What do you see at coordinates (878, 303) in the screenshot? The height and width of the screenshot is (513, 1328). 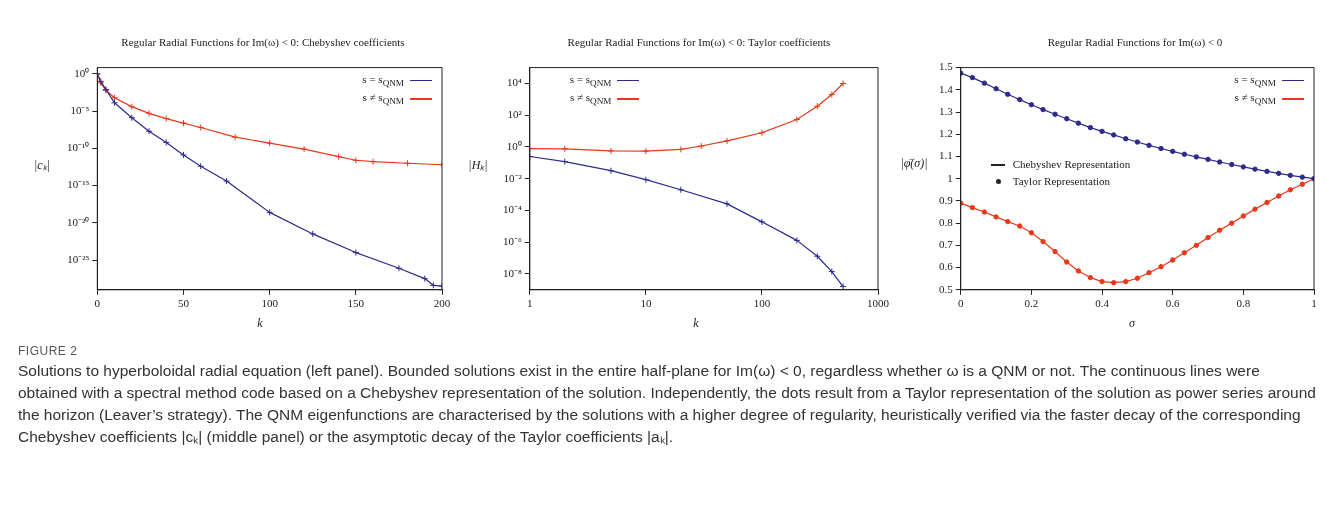 I see `x-tick-label: 1000` at bounding box center [878, 303].